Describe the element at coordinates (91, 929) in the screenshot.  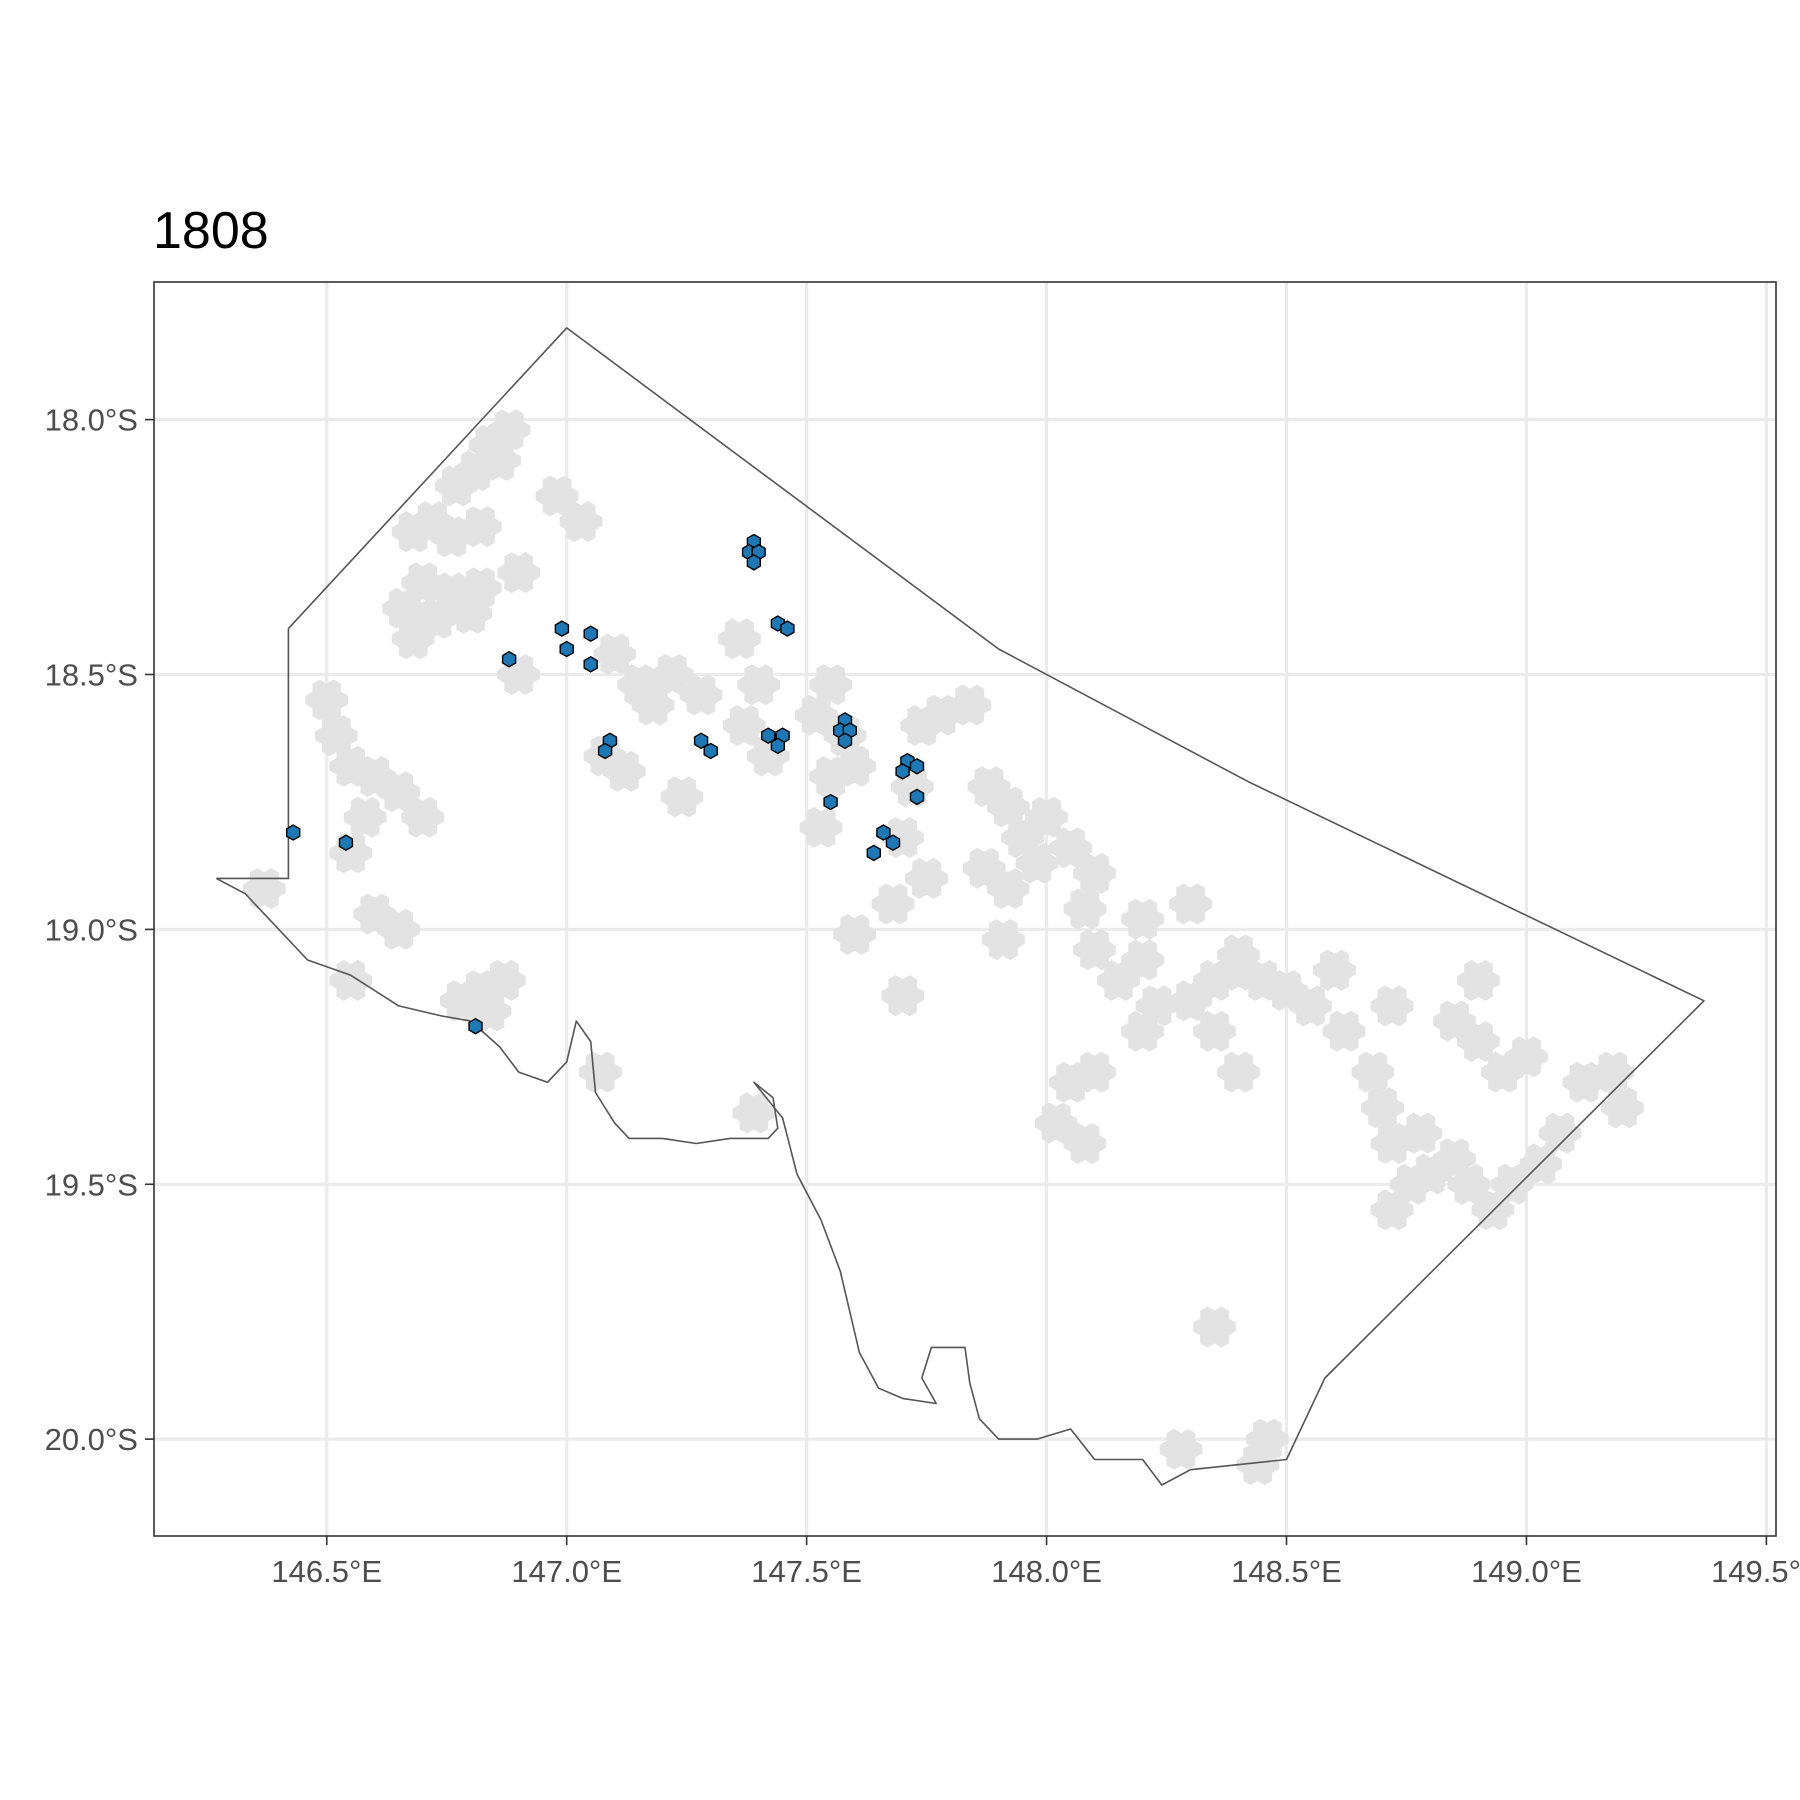
I see `y-tick-label: 19.0°S` at that location.